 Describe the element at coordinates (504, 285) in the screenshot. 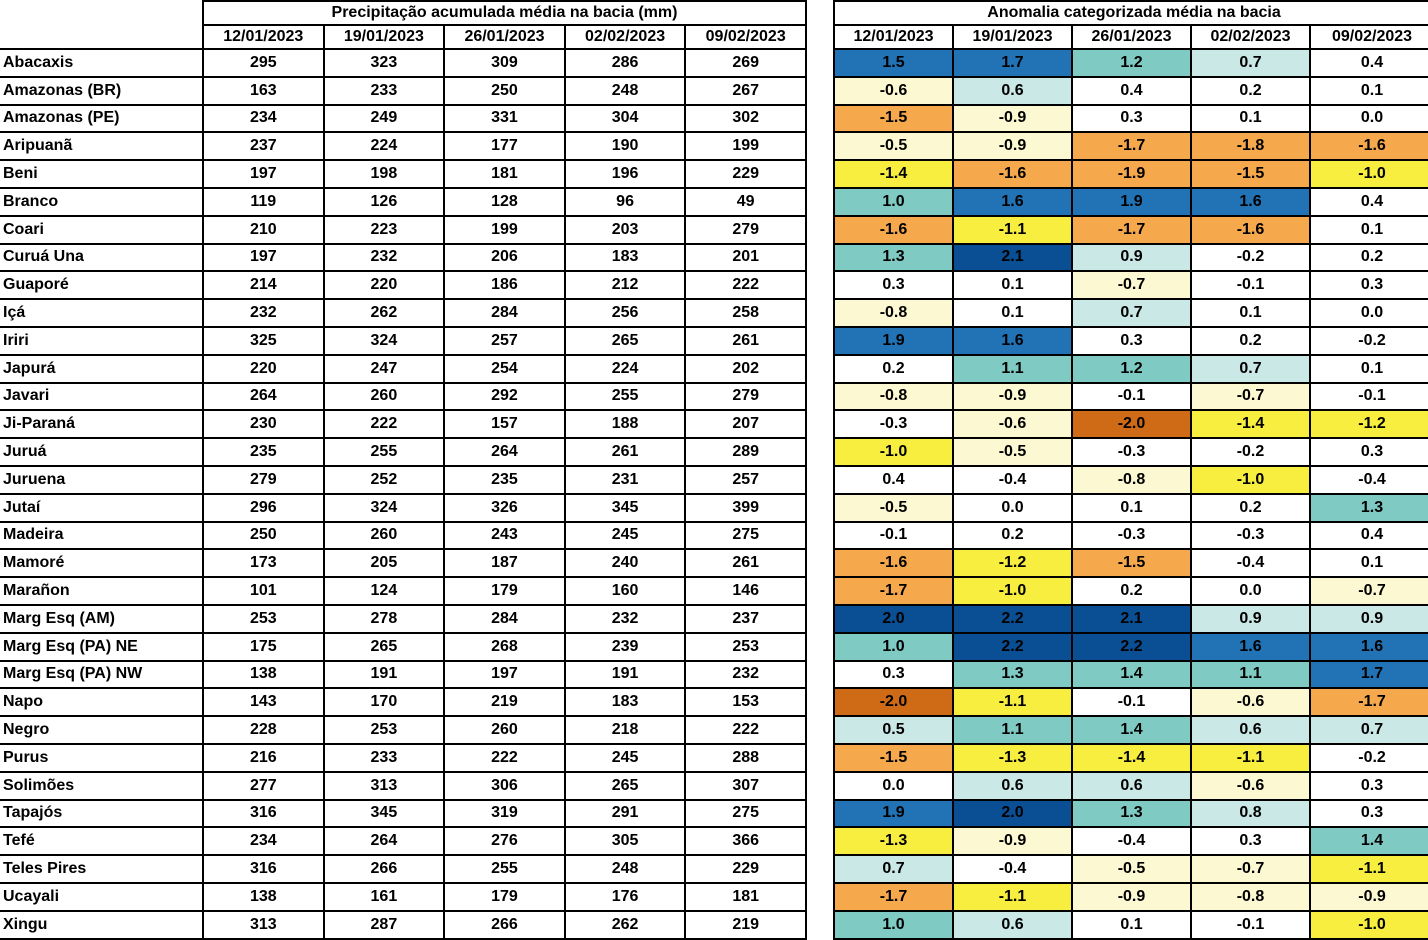

I see `precip-value-cell: 186` at that location.